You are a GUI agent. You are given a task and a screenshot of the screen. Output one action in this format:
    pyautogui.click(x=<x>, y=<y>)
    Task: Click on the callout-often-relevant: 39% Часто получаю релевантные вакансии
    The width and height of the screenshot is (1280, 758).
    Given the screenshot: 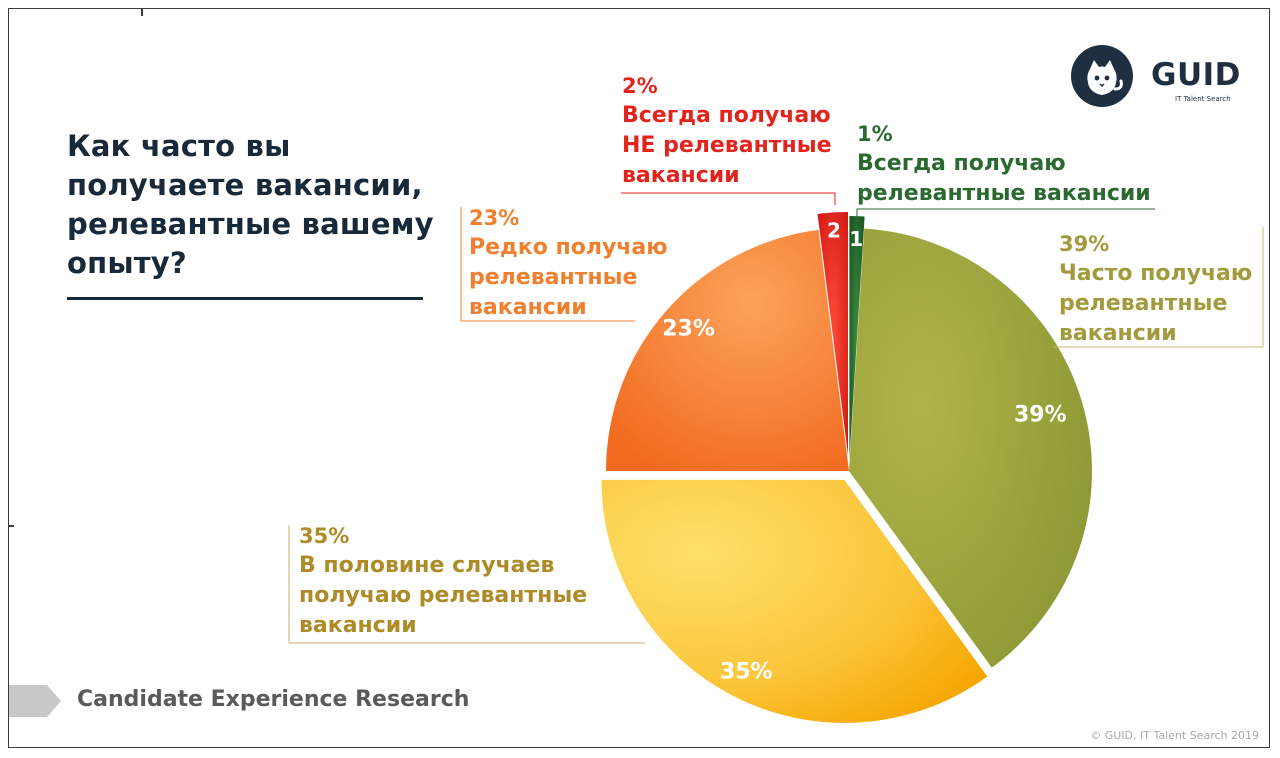 What is the action you would take?
    pyautogui.click(x=1155, y=289)
    